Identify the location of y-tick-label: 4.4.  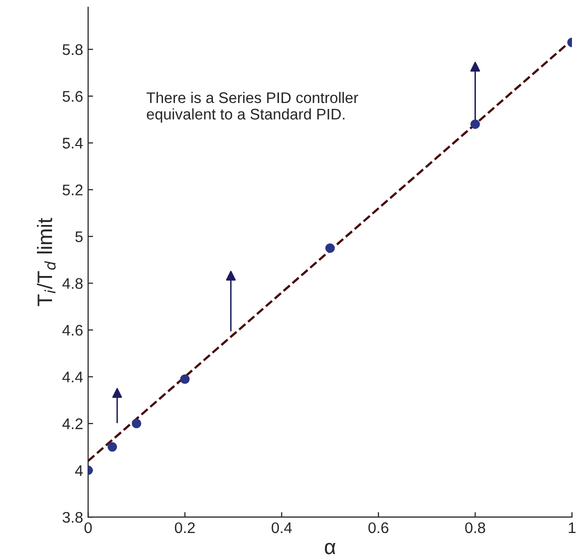
(72, 377).